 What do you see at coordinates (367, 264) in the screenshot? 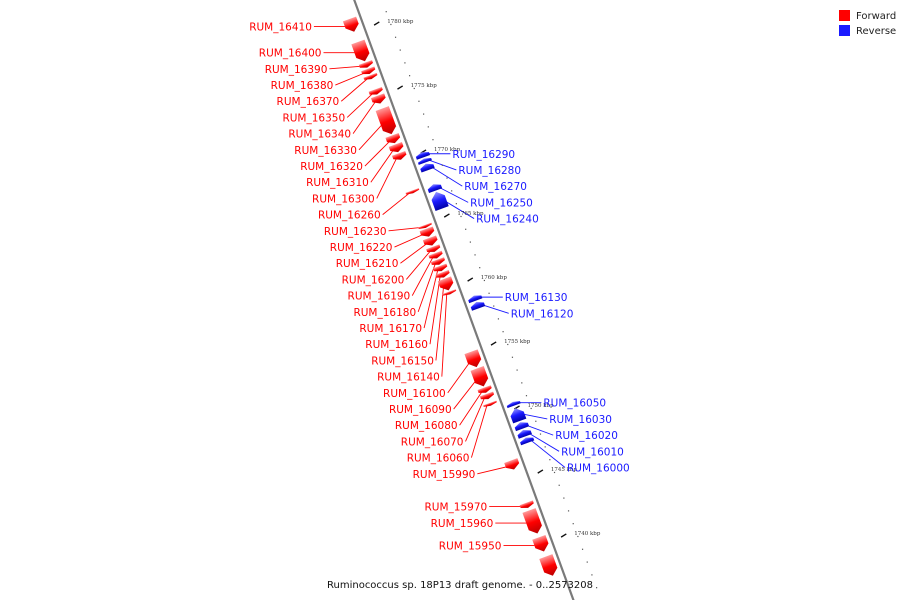
I see `gene-label: RUM_16210` at bounding box center [367, 264].